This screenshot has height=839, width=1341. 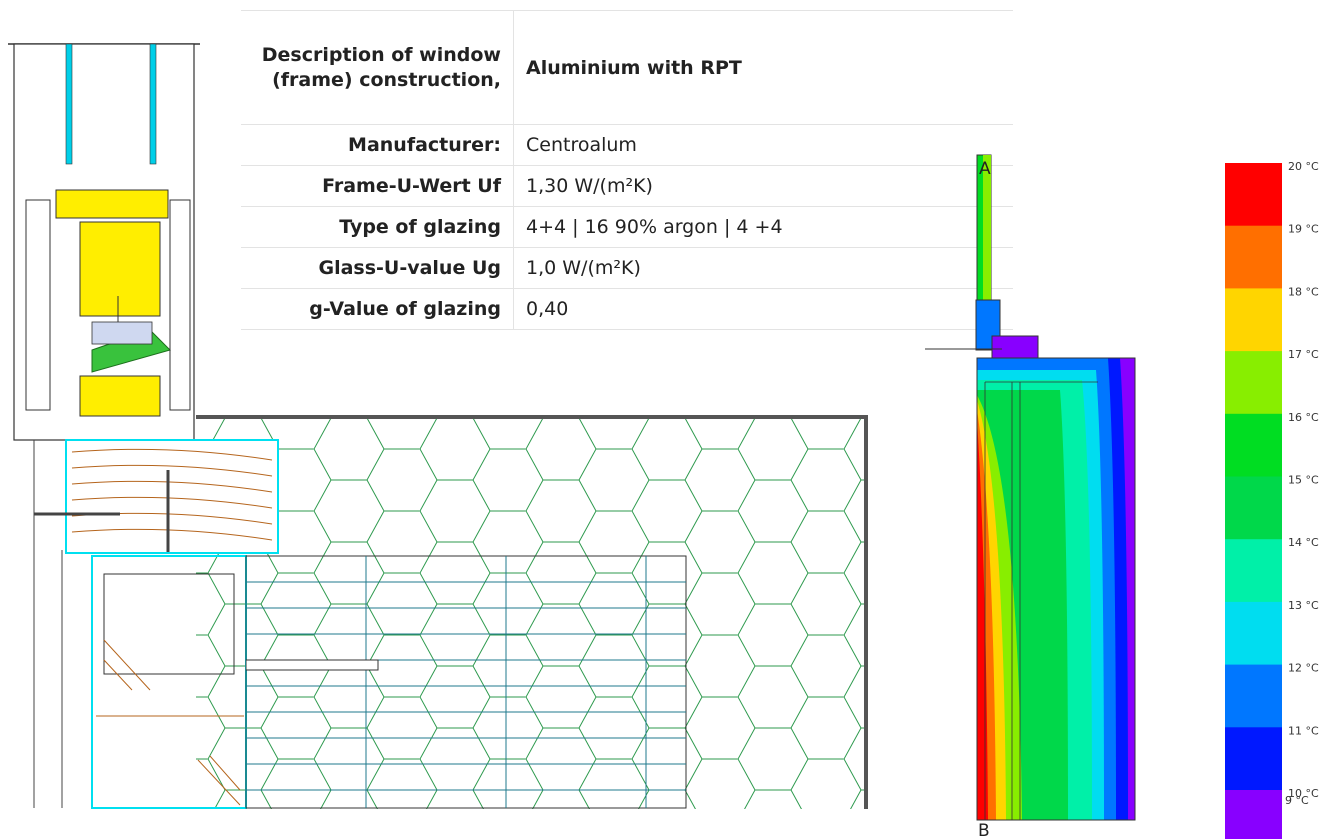 I want to click on row-label: Glass-U-value Ug, so click(x=377, y=268).